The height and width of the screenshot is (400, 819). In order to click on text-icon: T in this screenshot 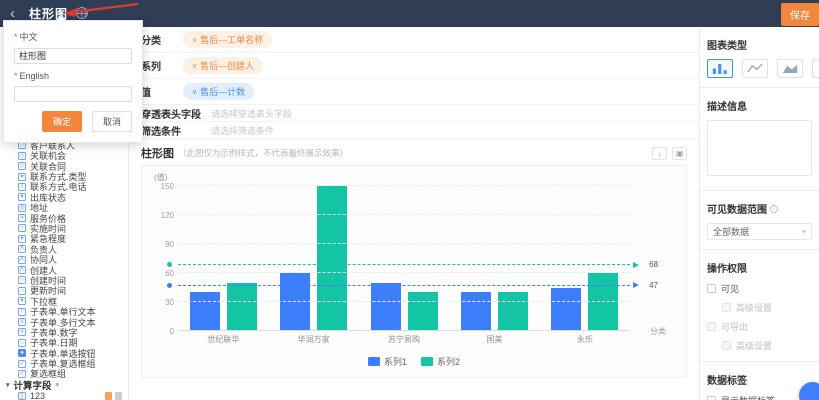, I will do `click(22, 186)`.